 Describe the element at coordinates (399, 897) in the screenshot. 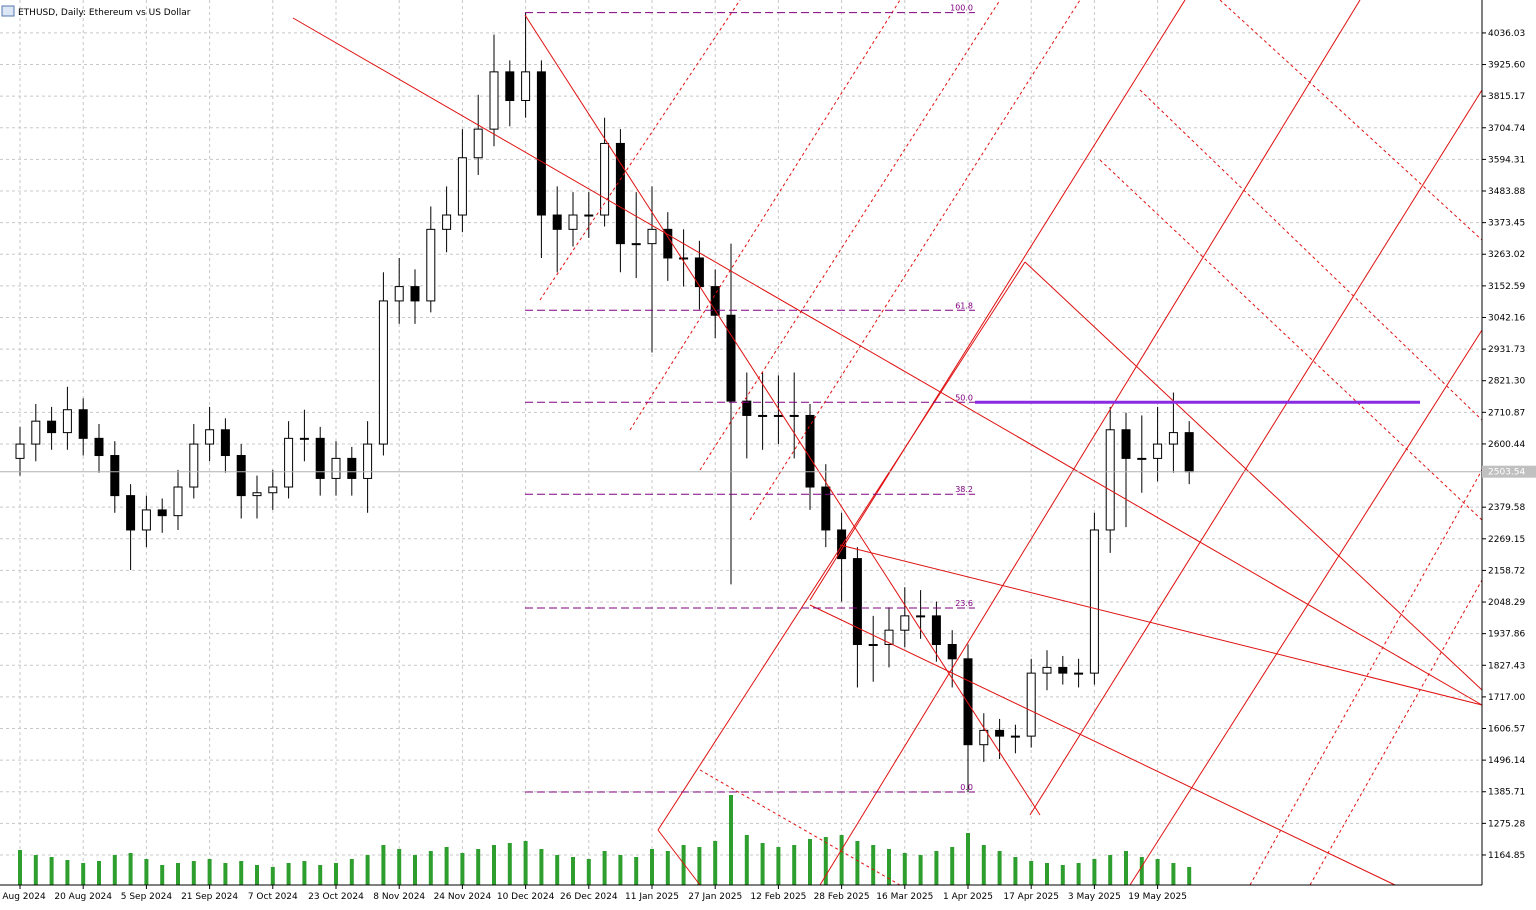

I see `x-tick-label: 8 Nov 2024` at that location.